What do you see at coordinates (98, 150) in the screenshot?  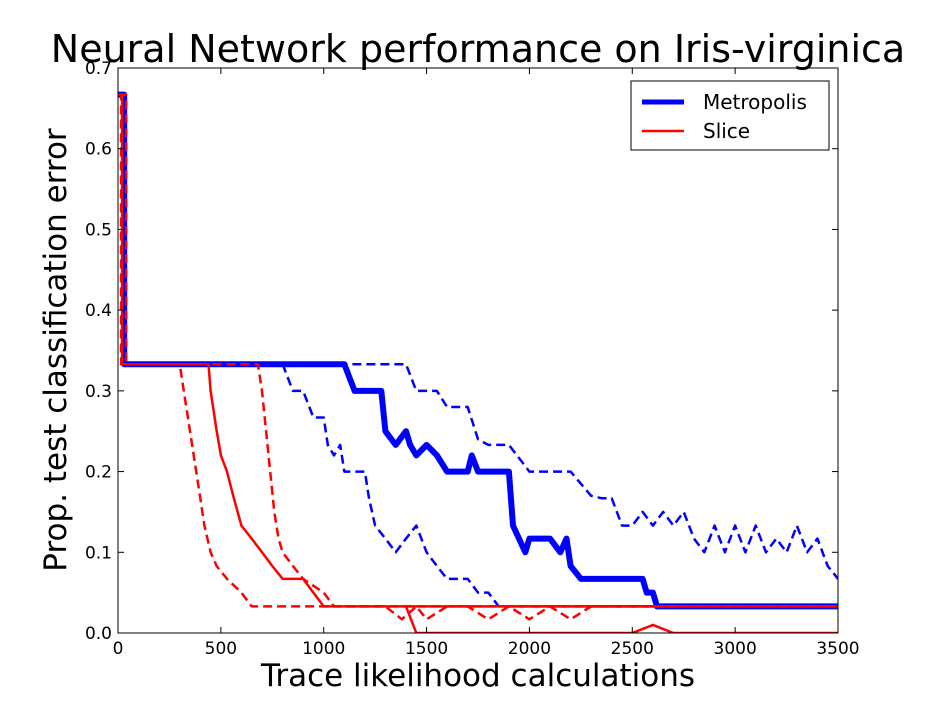 I see `y-tick-label: 0.6` at bounding box center [98, 150].